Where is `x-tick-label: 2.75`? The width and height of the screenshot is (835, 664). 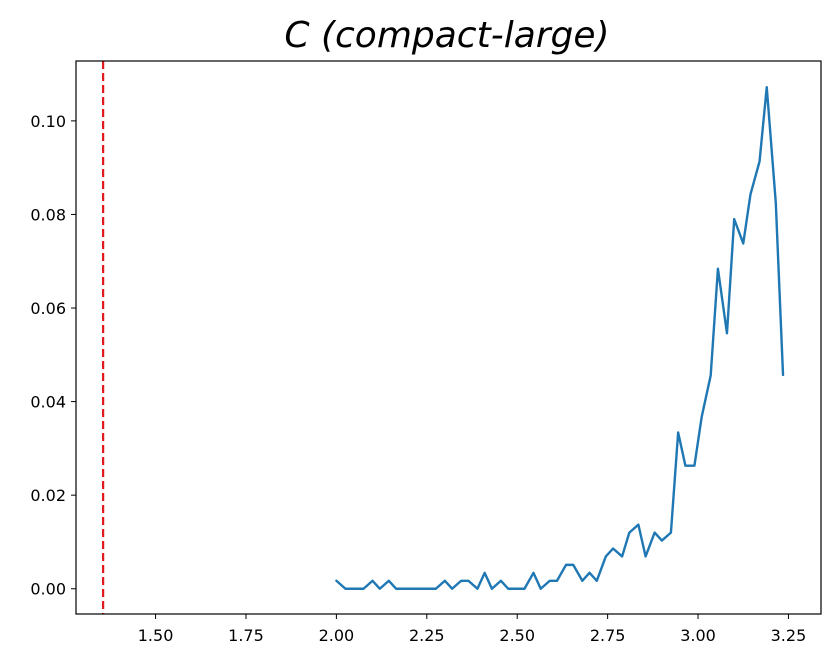
x-tick-label: 2.75 is located at coordinates (608, 635).